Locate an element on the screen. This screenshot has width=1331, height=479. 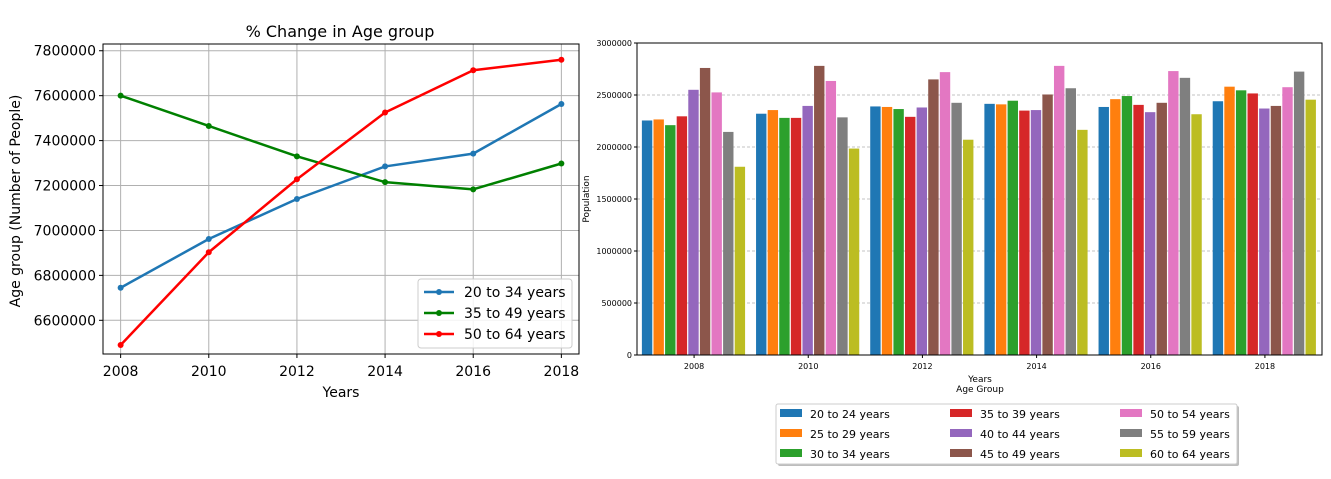
line-chart-xlabel: Years is located at coordinates (341, 393).